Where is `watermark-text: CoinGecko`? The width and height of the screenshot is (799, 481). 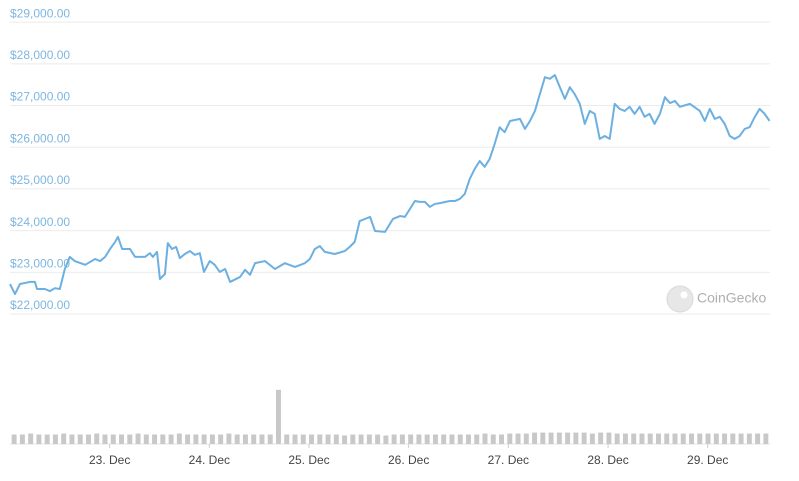 watermark-text: CoinGecko is located at coordinates (731, 298).